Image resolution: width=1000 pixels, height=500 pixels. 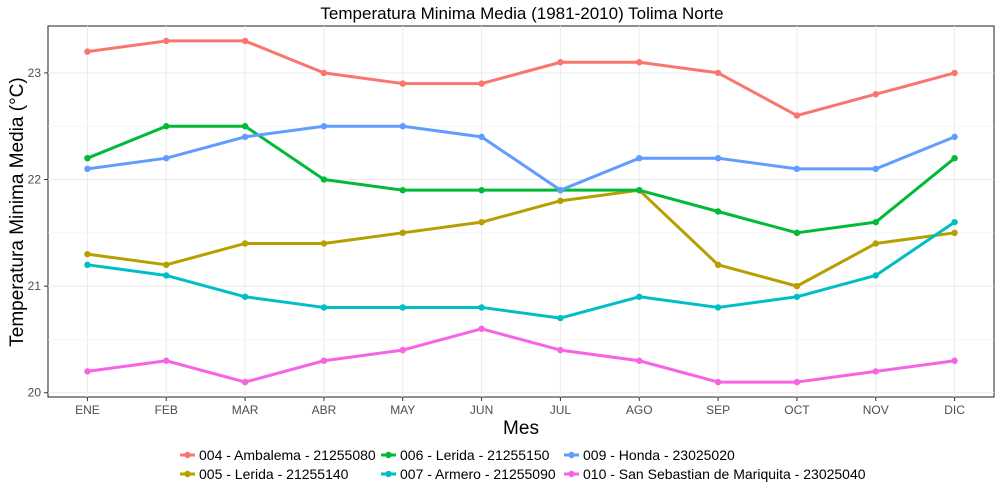 I want to click on x-axis: ENE FEB MAR ABR MAY JUN JUL AGO SEP OCT NOV DIC, so click(x=520, y=407).